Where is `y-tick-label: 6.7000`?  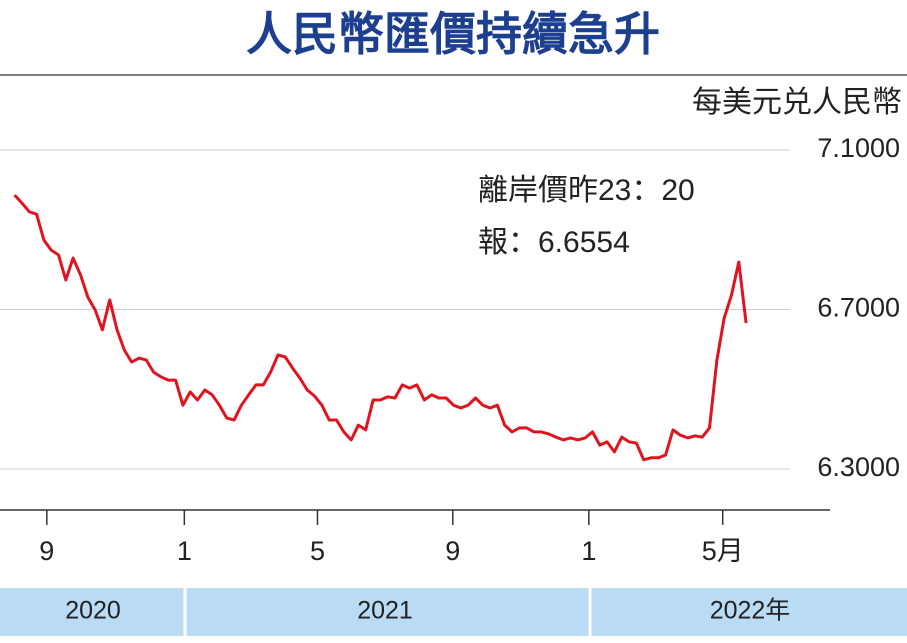
y-tick-label: 6.7000 is located at coordinates (858, 308).